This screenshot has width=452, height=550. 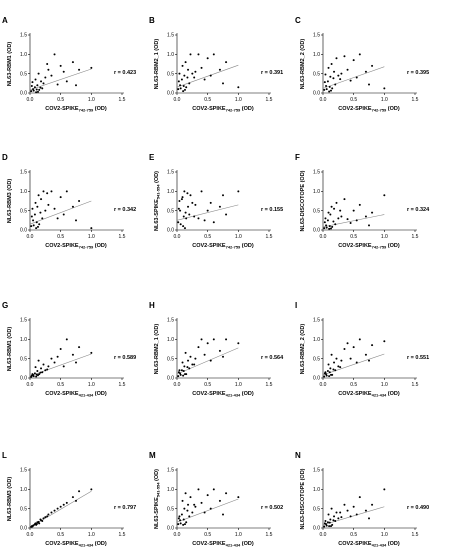 What do you see at coordinates (269, 100) in the screenshot?
I see `x-tick-label: 1.5` at bounding box center [269, 100].